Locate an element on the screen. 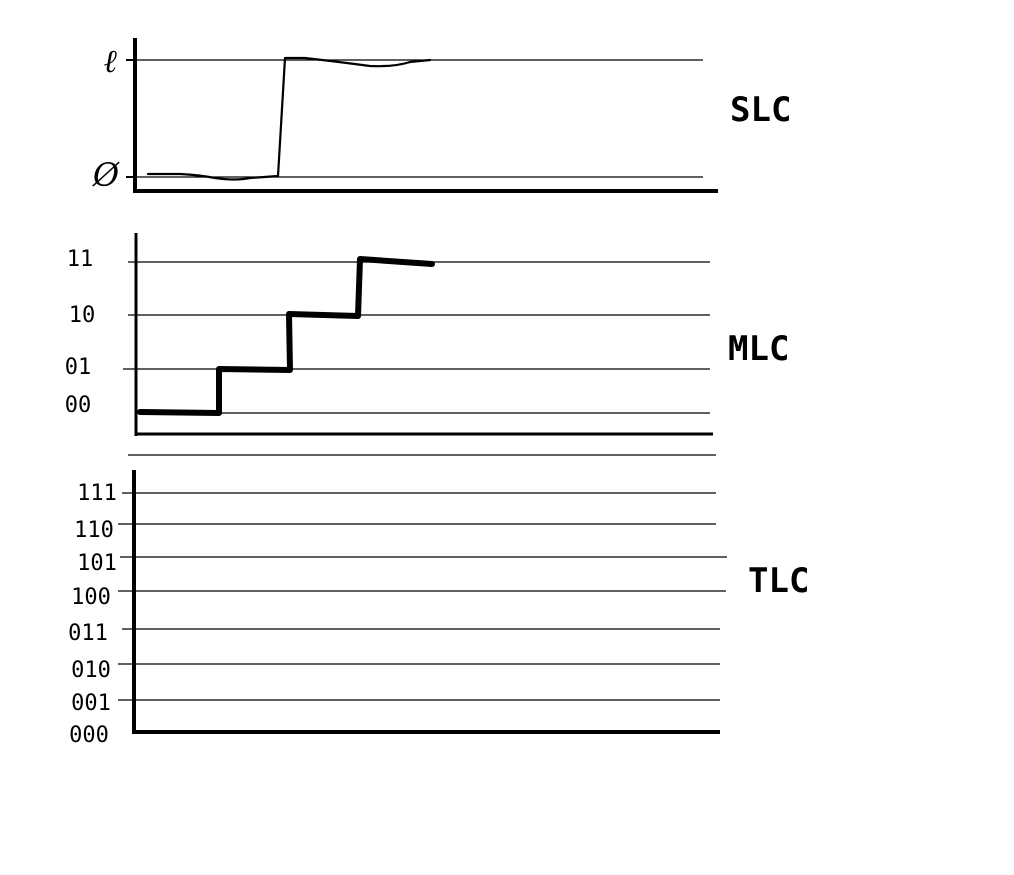  tlc-level-label-101: 101 is located at coordinates (97, 563).